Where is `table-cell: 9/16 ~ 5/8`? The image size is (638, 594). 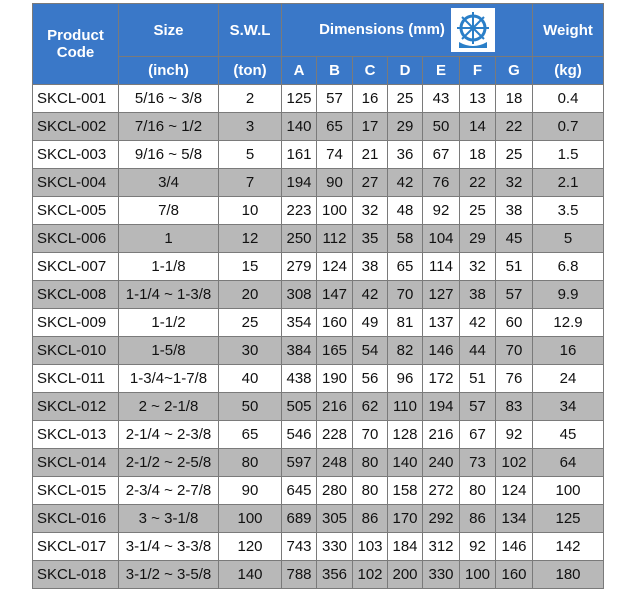 table-cell: 9/16 ~ 5/8 is located at coordinates (168, 154).